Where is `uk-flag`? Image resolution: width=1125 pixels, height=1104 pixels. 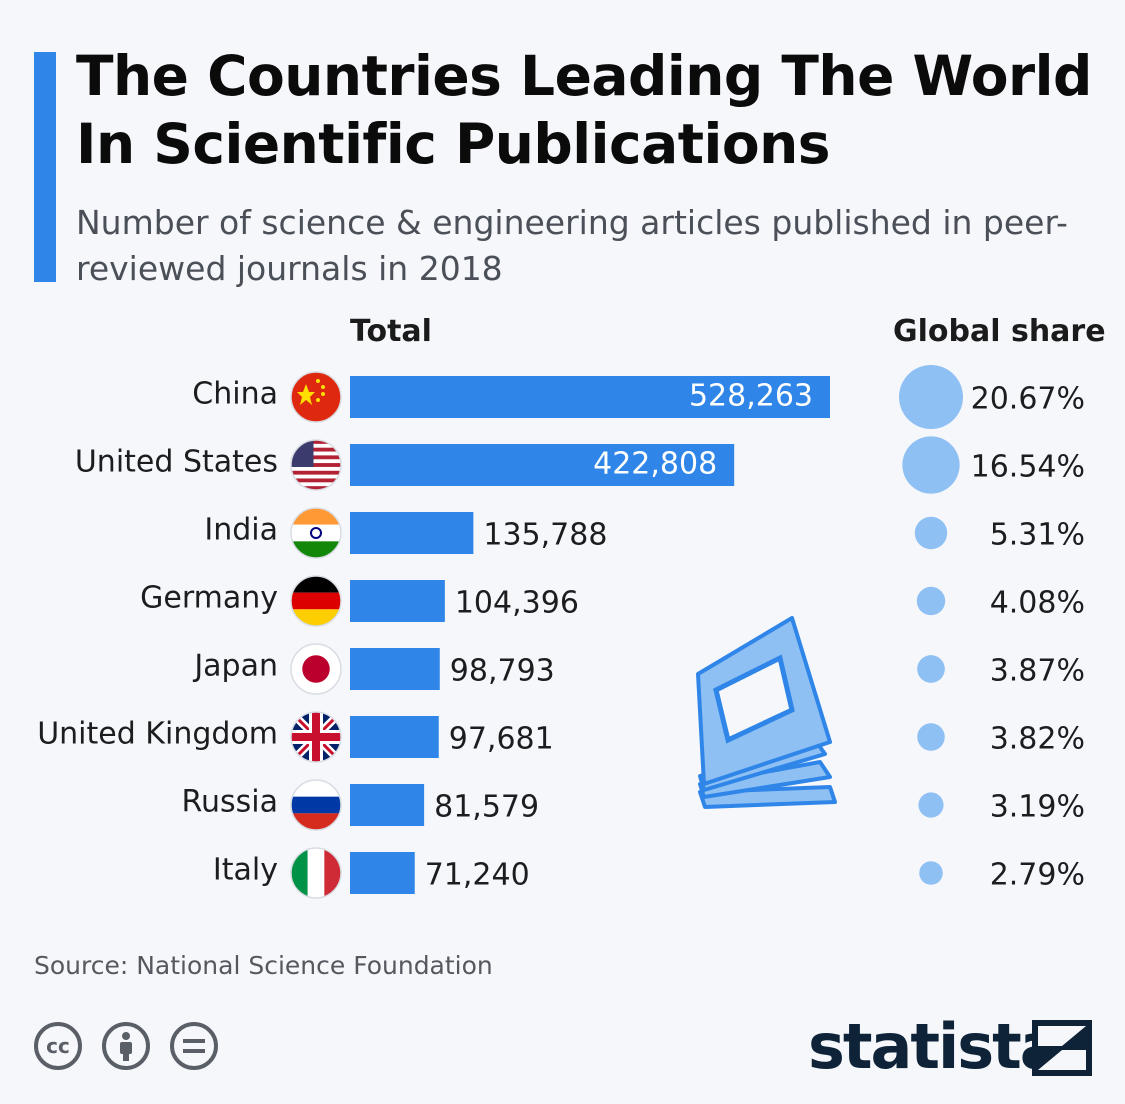
uk-flag is located at coordinates (316, 737).